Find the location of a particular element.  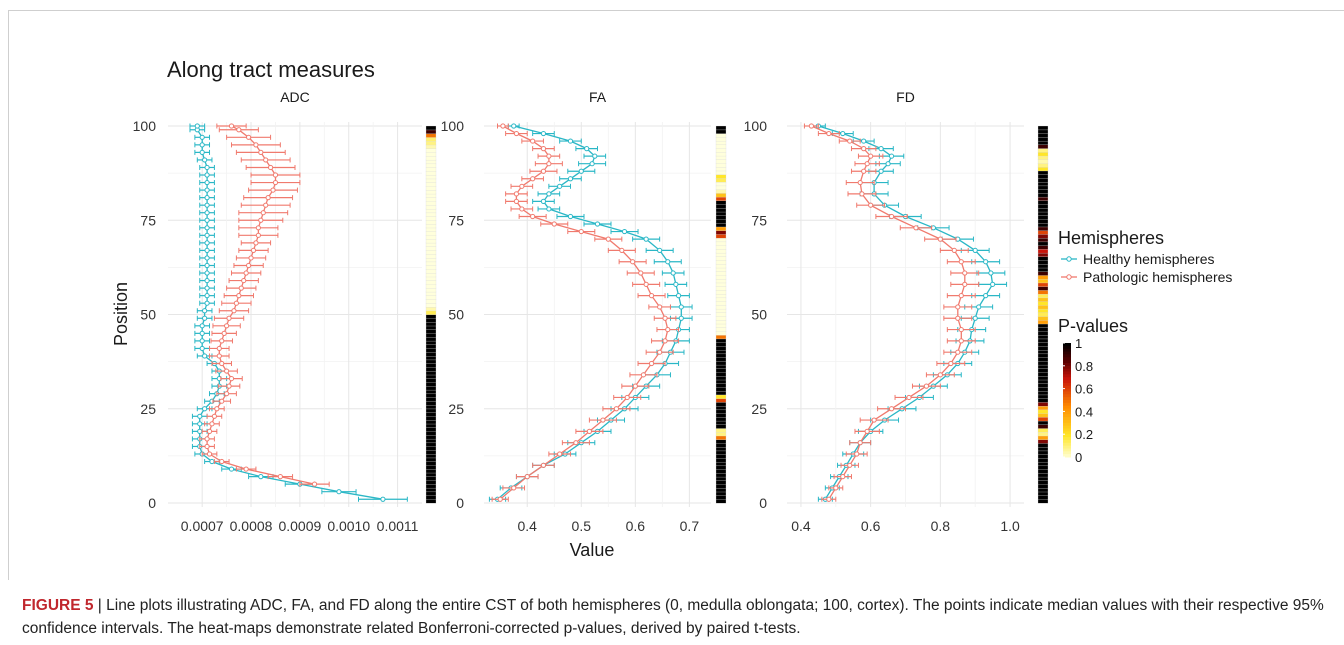

series-line is located at coordinates (260, 305).